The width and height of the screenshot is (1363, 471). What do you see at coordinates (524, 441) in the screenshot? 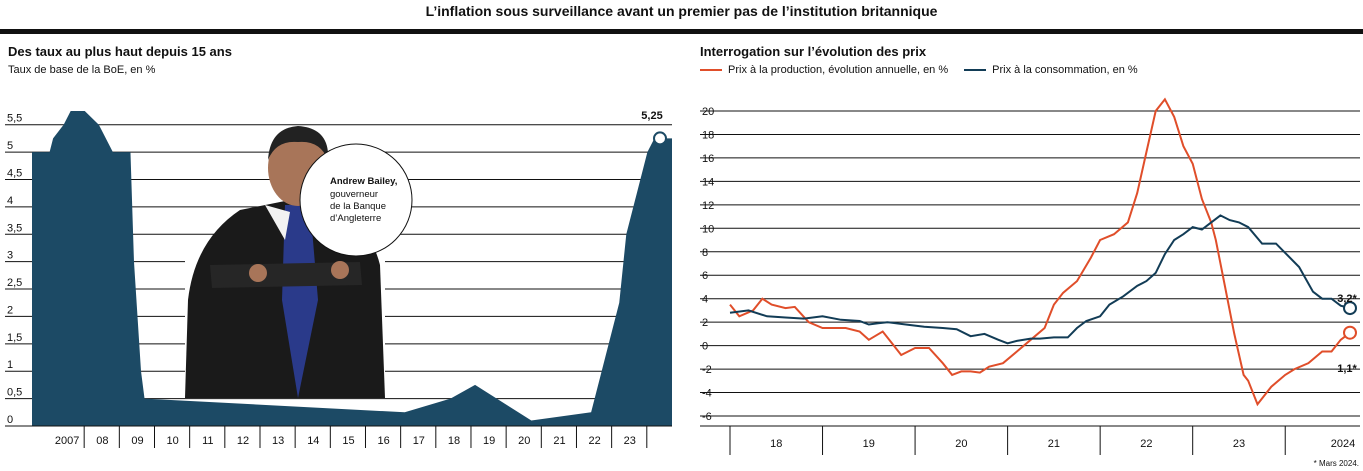
I see `left-x-tick-label: 20` at bounding box center [524, 441].